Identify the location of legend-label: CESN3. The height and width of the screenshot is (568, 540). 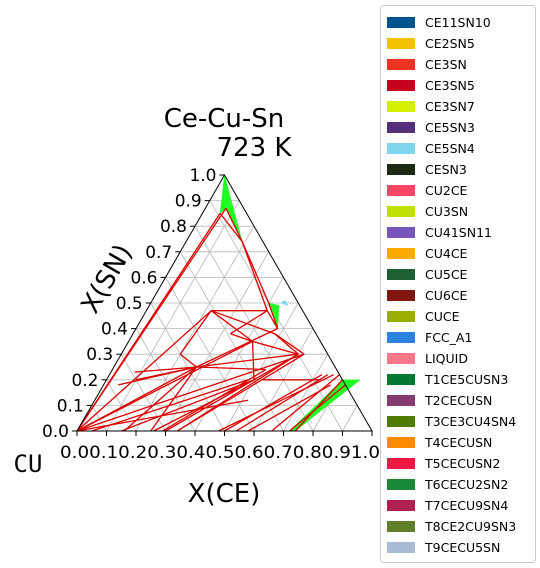
(446, 169).